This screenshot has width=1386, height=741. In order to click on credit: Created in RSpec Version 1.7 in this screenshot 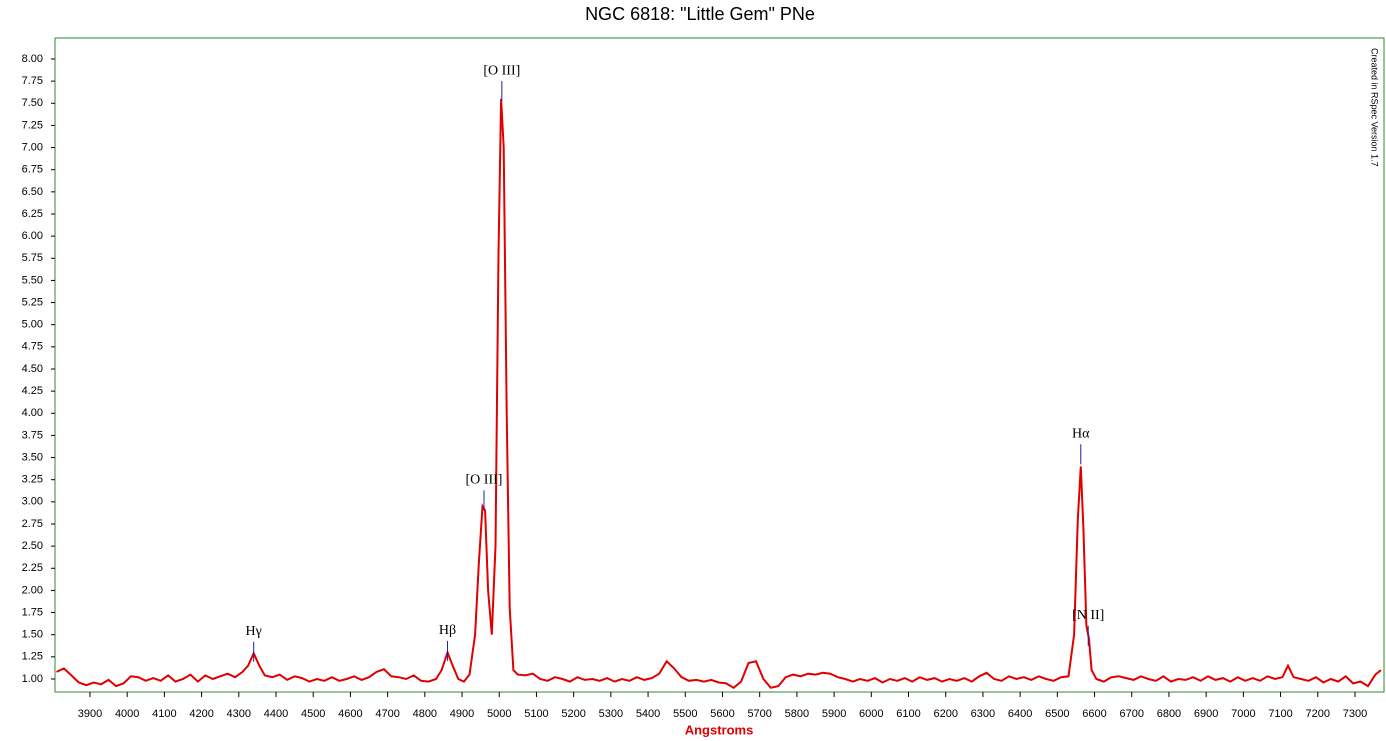, I will do `click(1375, 107)`.